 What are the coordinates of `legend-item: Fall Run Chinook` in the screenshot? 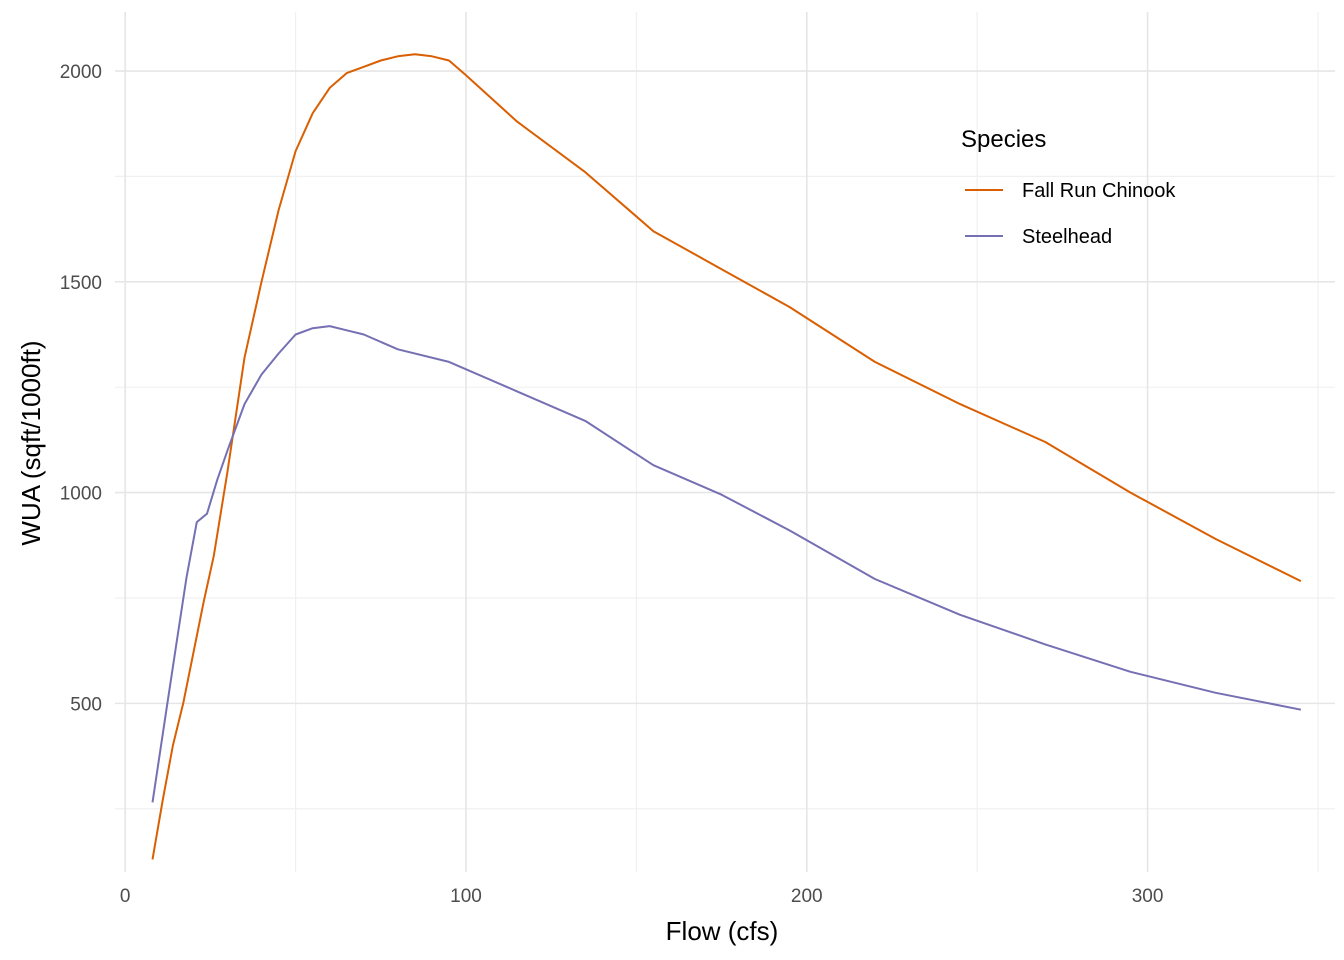 It's located at (1070, 191).